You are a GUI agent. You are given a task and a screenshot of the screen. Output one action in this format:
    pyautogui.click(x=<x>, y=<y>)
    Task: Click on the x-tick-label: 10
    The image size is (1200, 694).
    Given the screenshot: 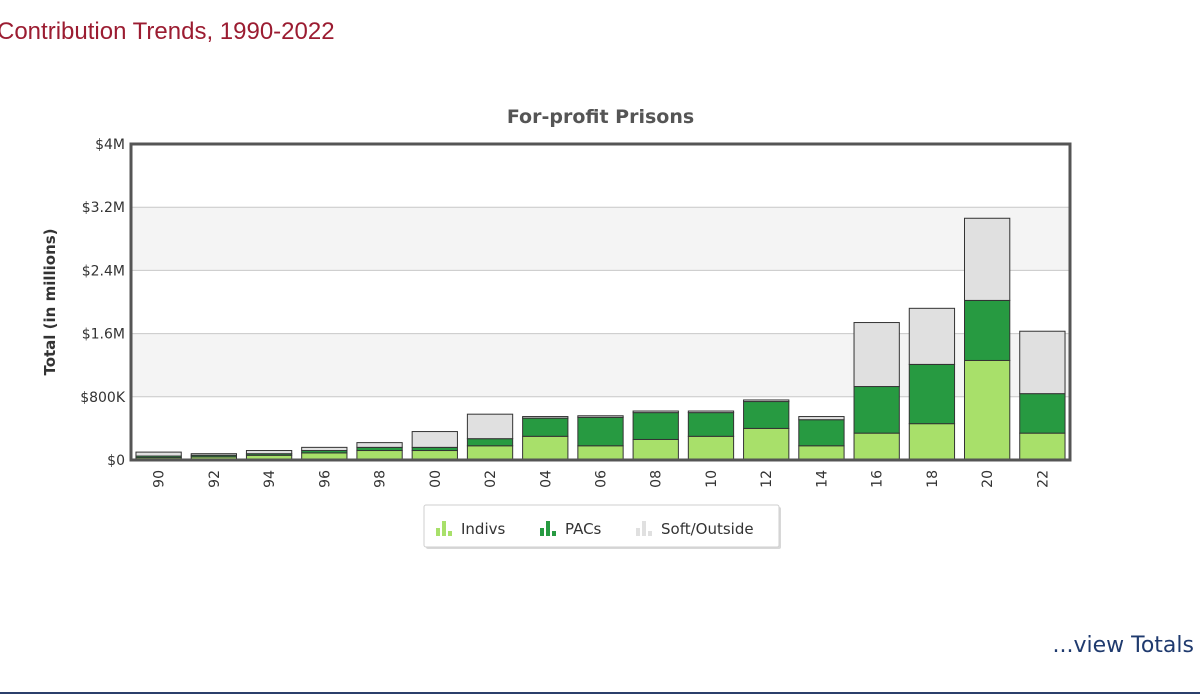 What is the action you would take?
    pyautogui.click(x=712, y=479)
    